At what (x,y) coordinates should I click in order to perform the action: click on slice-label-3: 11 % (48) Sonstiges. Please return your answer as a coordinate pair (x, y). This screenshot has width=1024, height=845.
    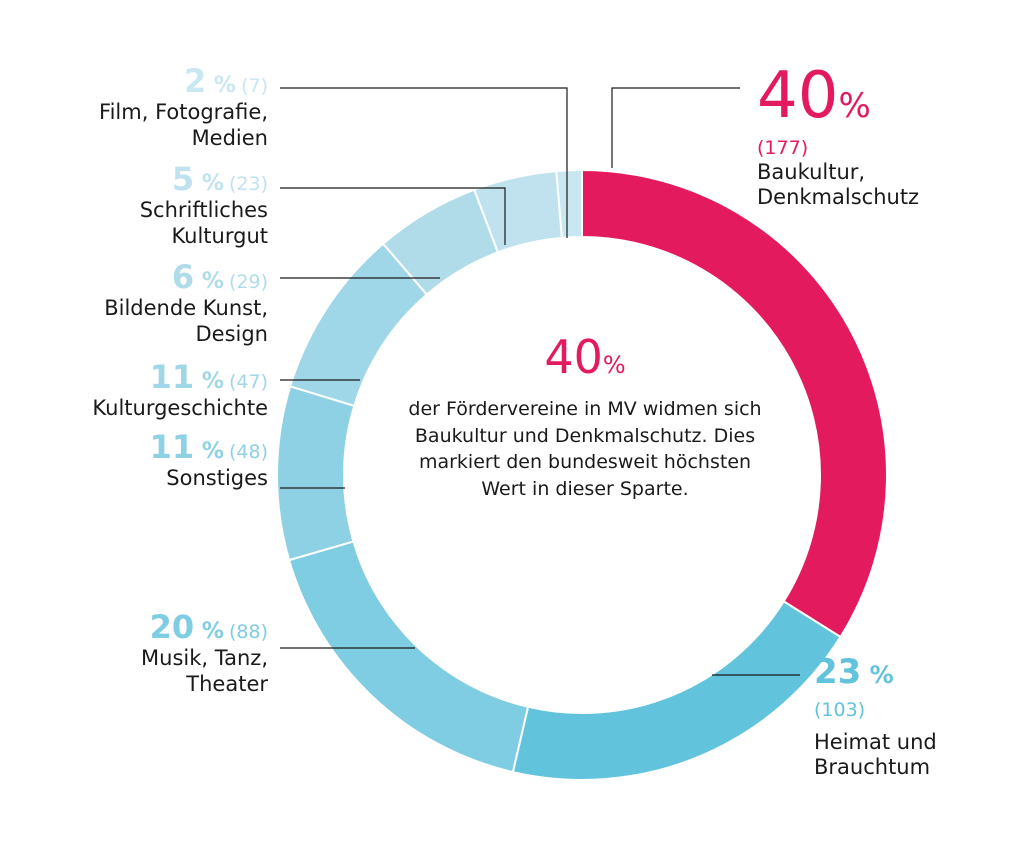
    Looking at the image, I should click on (208, 459).